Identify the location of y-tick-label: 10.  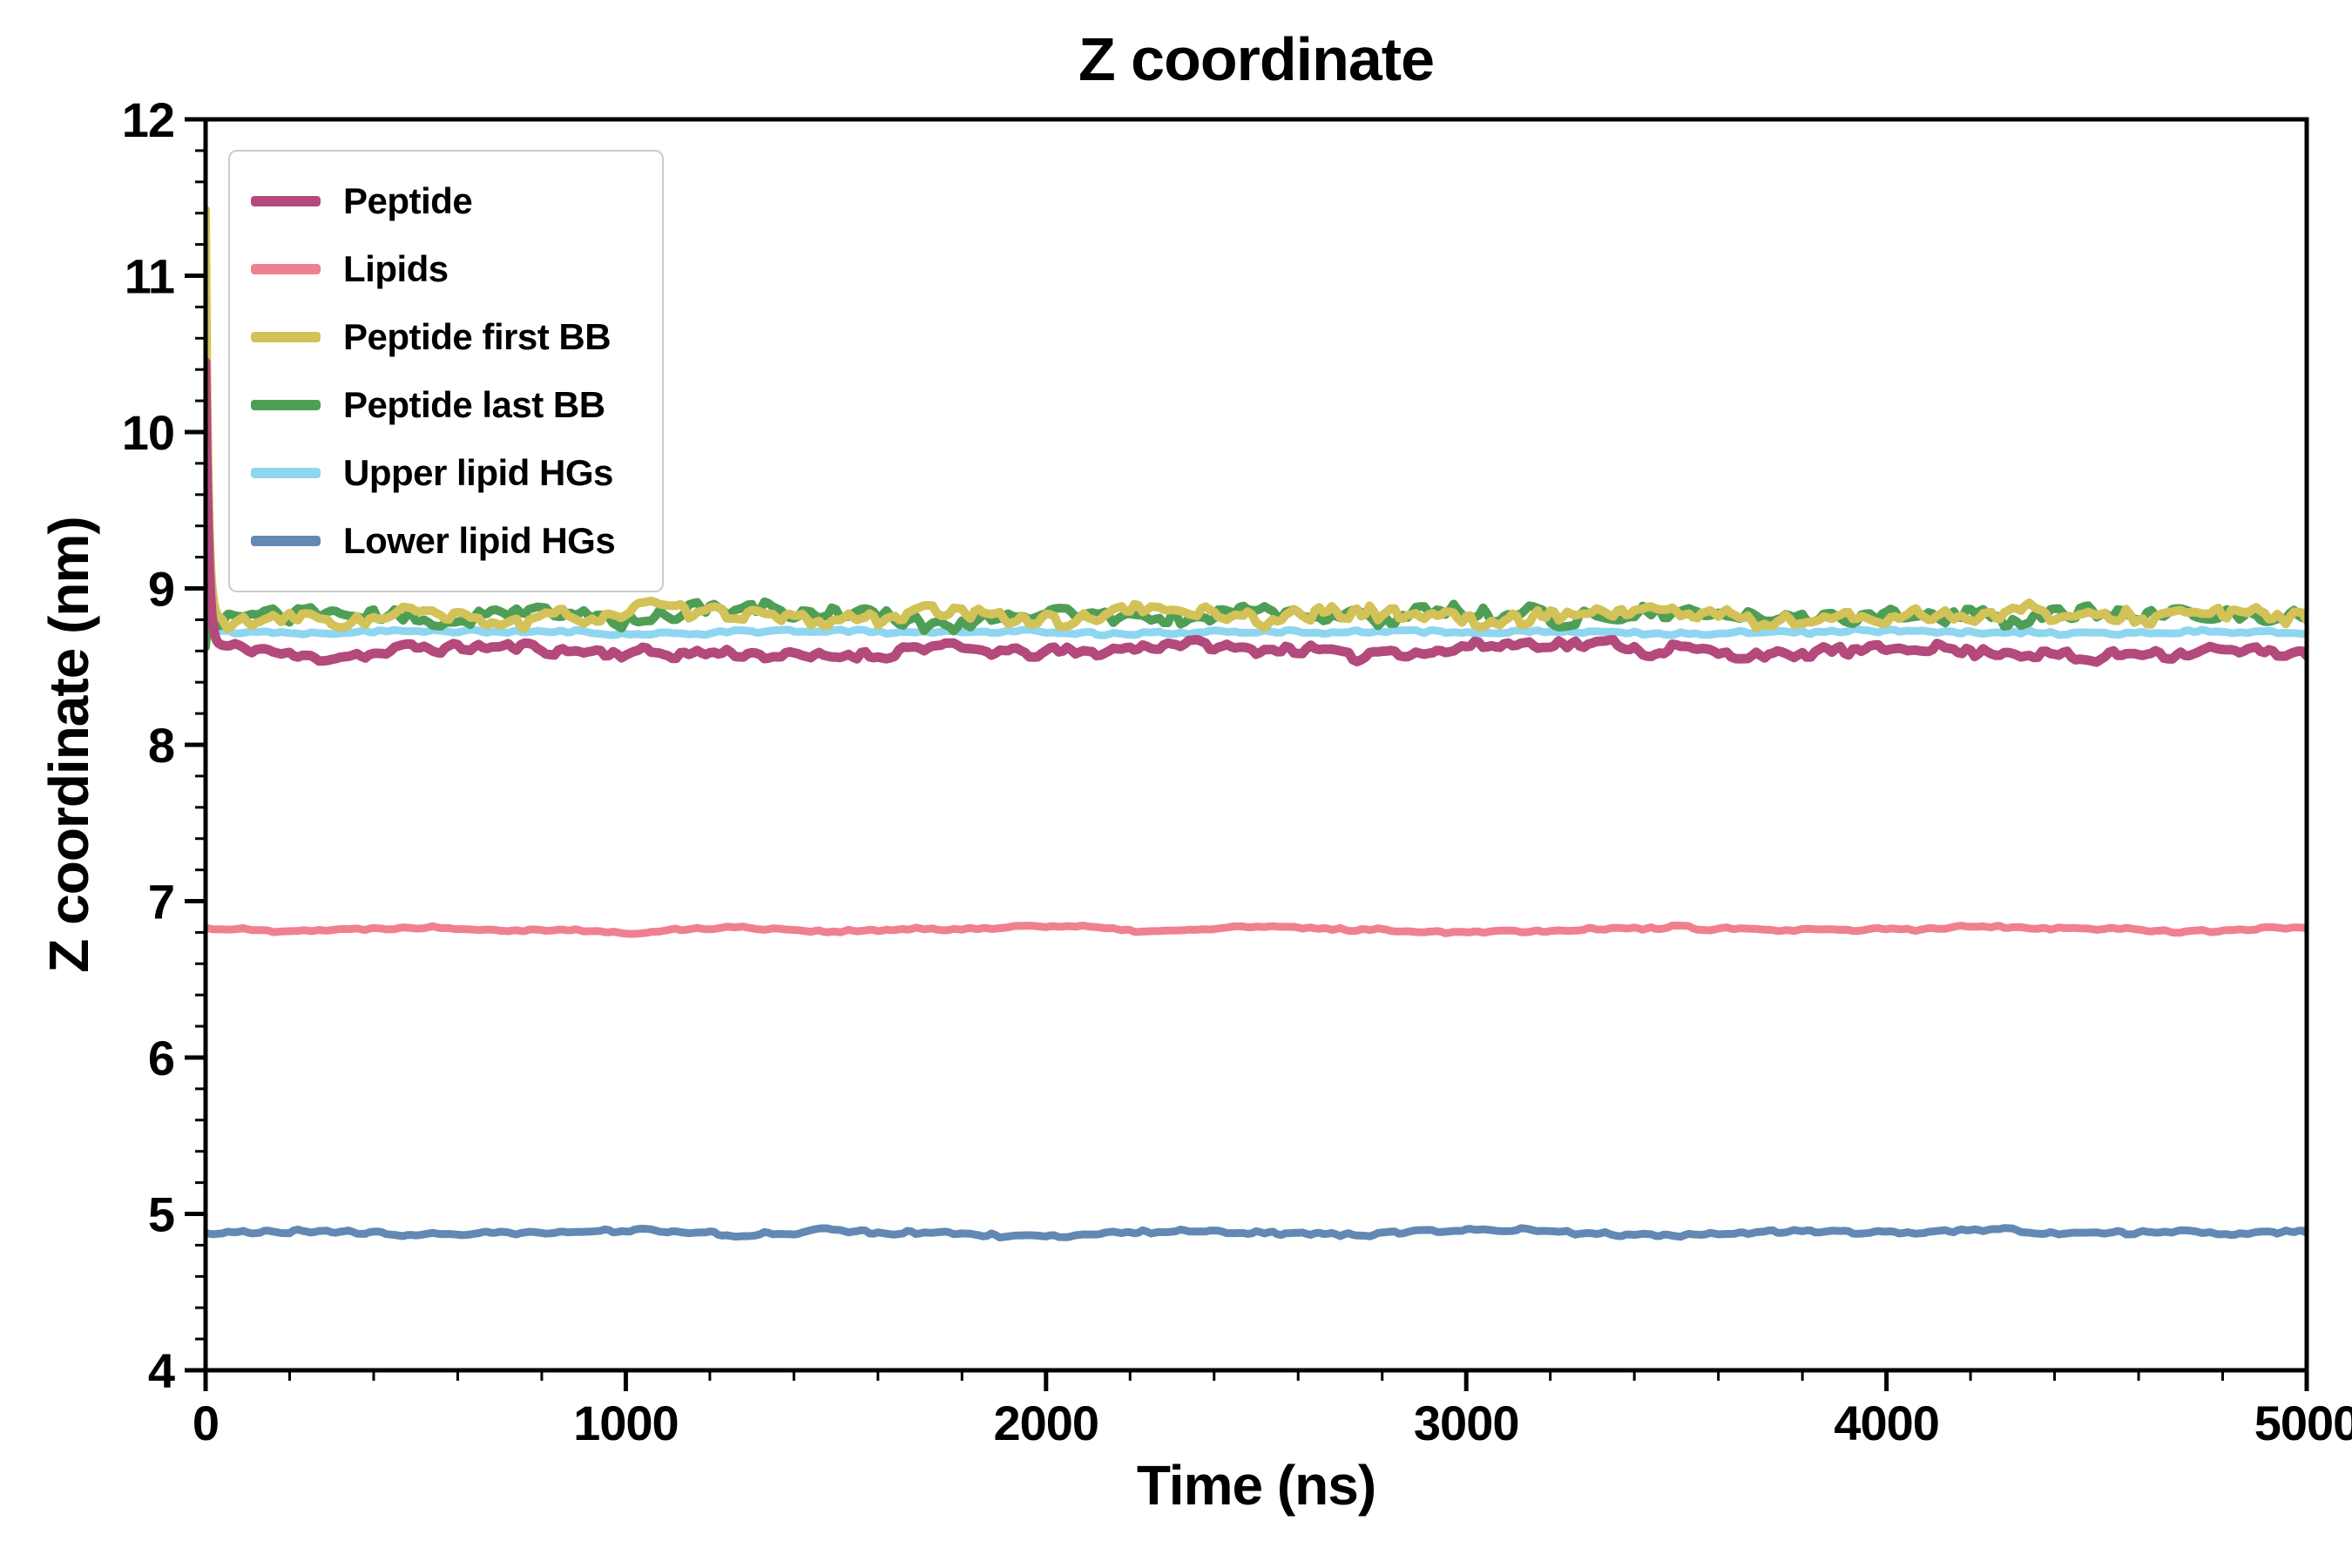
(148, 432).